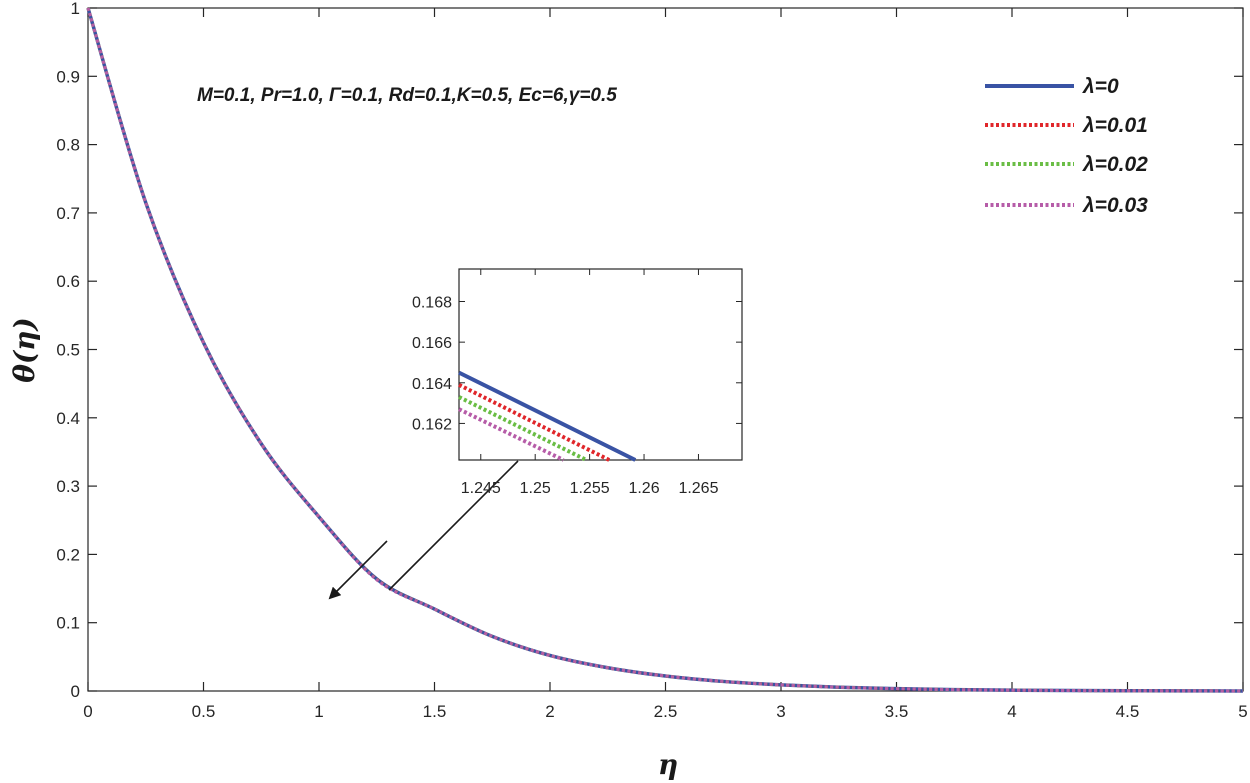 This screenshot has width=1250, height=783. What do you see at coordinates (68, 281) in the screenshot?
I see `y-tick-label: 0.6` at bounding box center [68, 281].